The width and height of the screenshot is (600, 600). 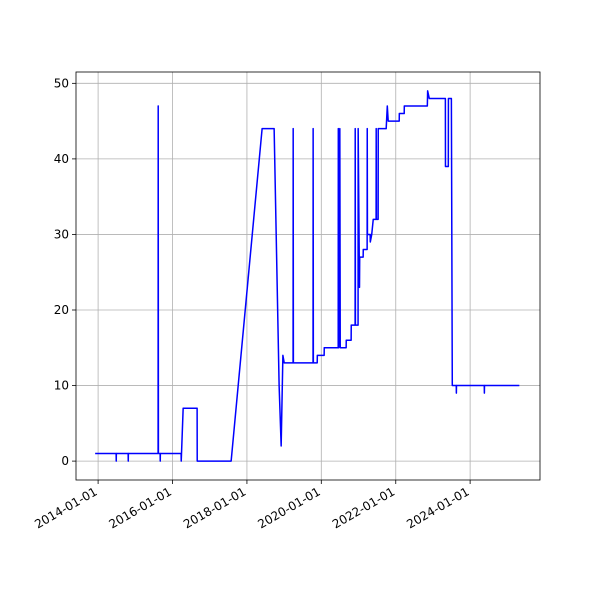 What do you see at coordinates (65, 507) in the screenshot?
I see `x-tick-label: 2014-01-01` at bounding box center [65, 507].